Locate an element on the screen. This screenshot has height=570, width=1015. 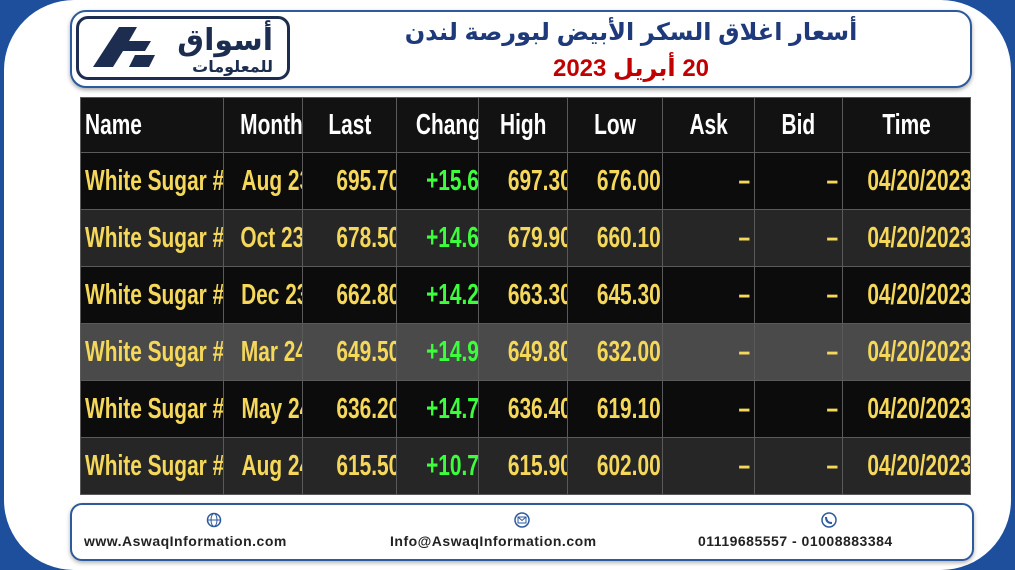
logo: أسواق للمعلومات is located at coordinates (183, 48).